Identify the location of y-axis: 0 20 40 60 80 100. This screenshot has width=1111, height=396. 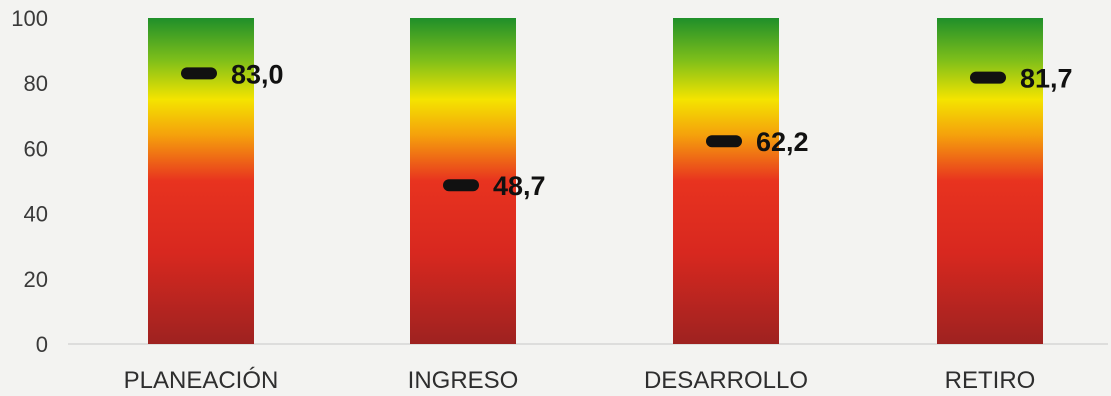
(29, 181).